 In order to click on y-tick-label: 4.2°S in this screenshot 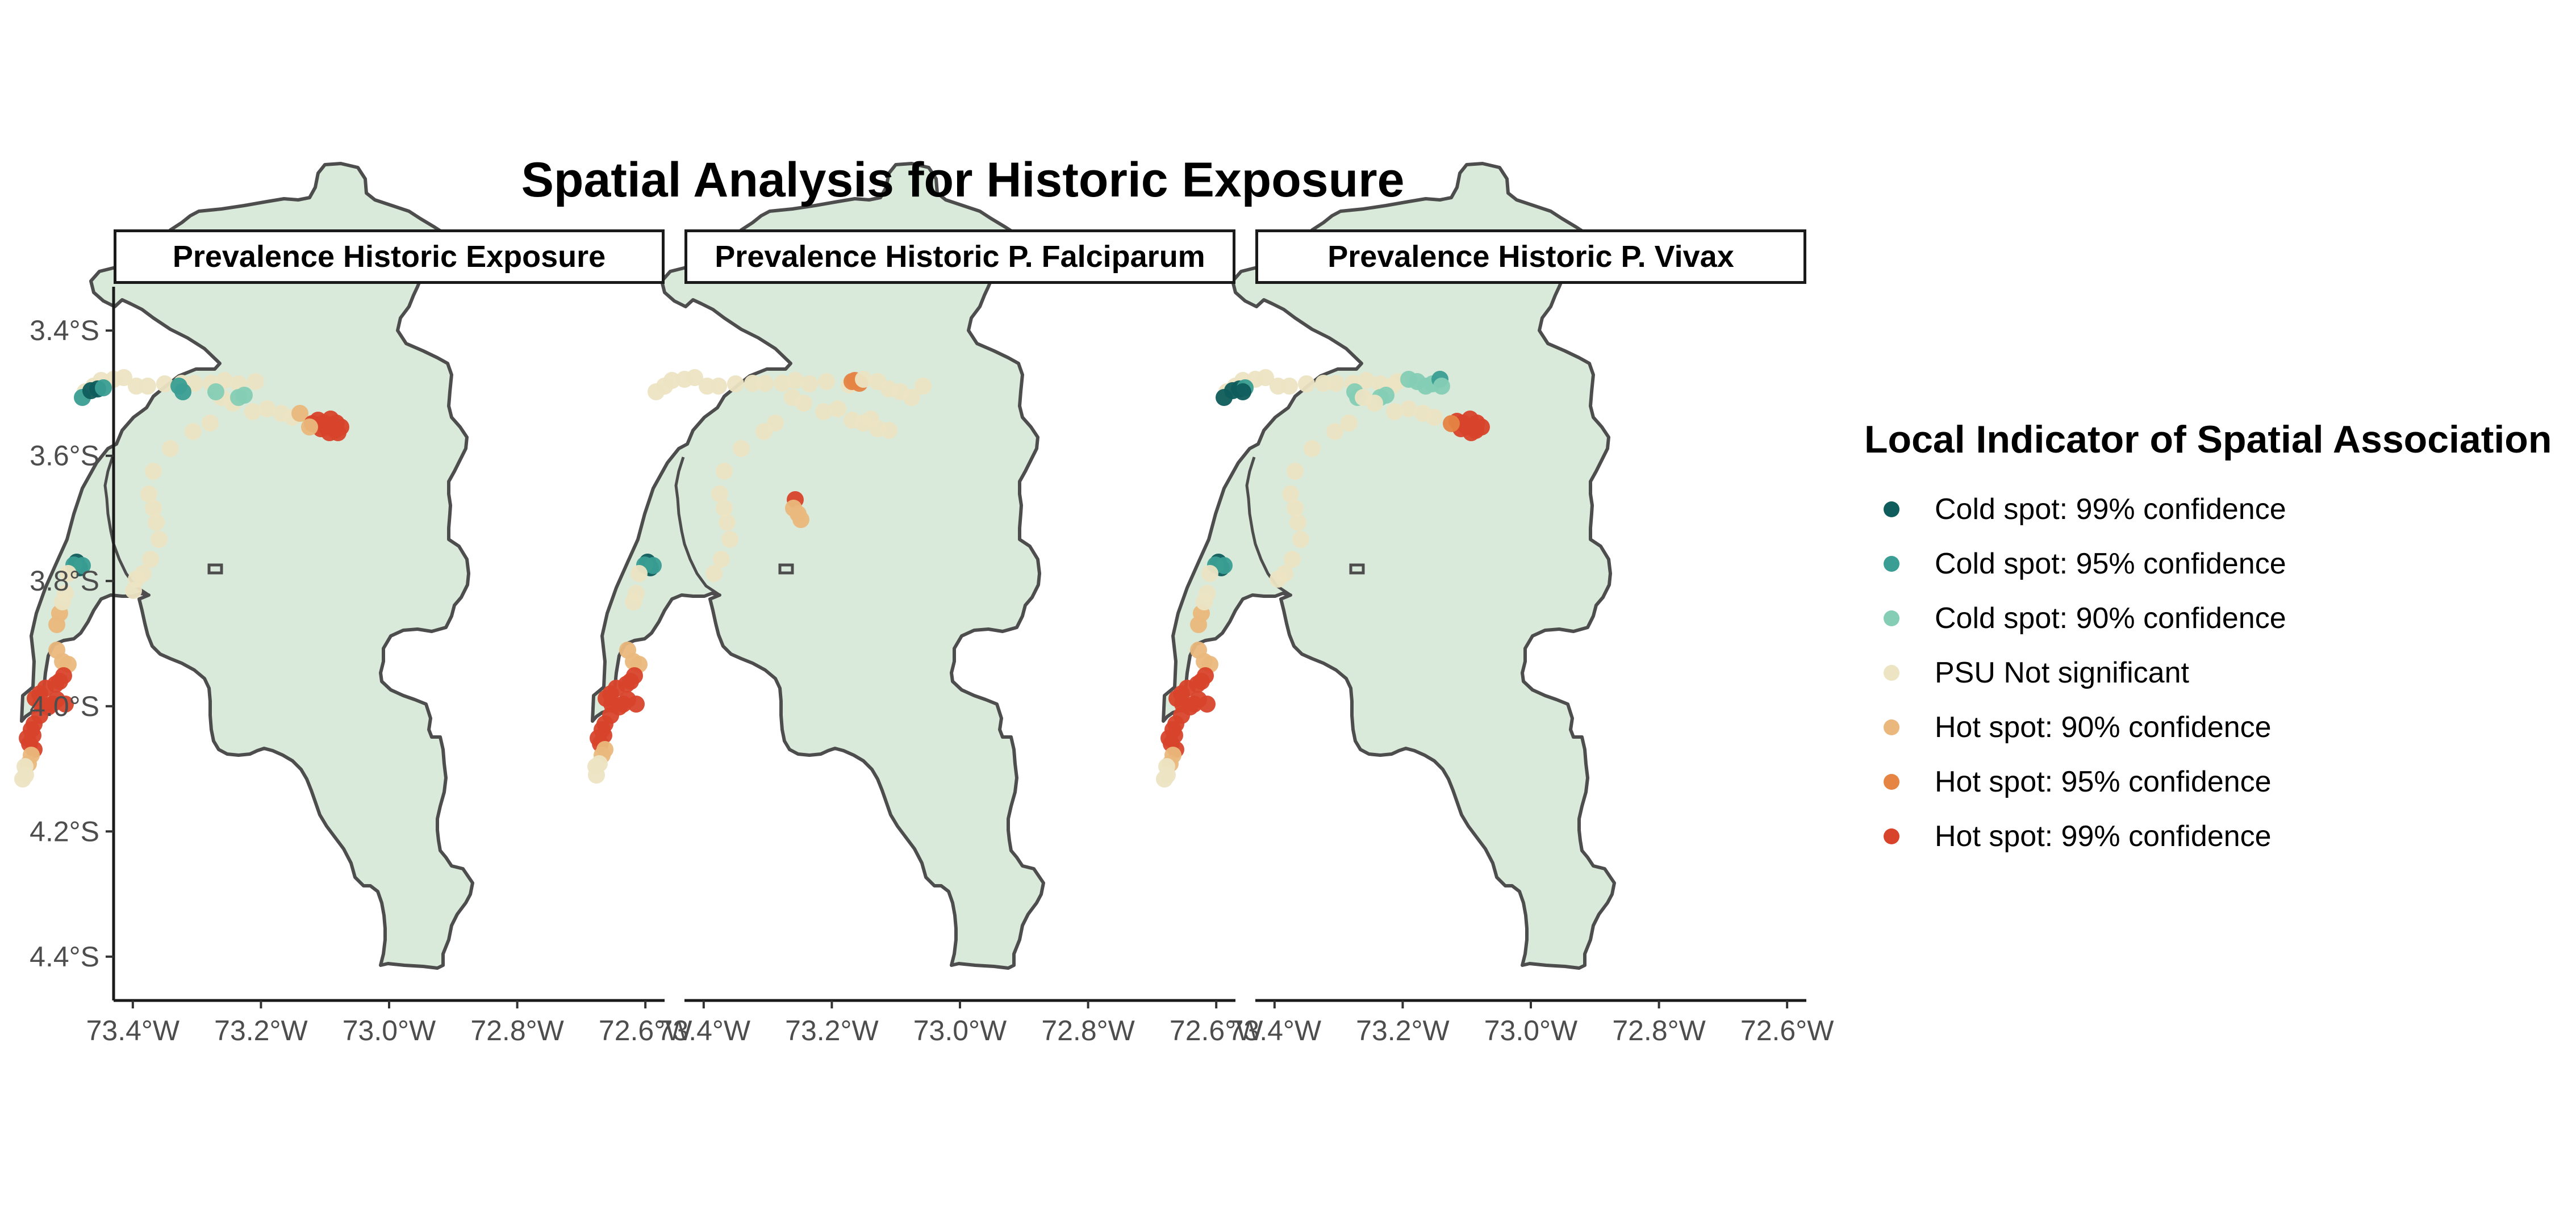, I will do `click(64, 831)`.